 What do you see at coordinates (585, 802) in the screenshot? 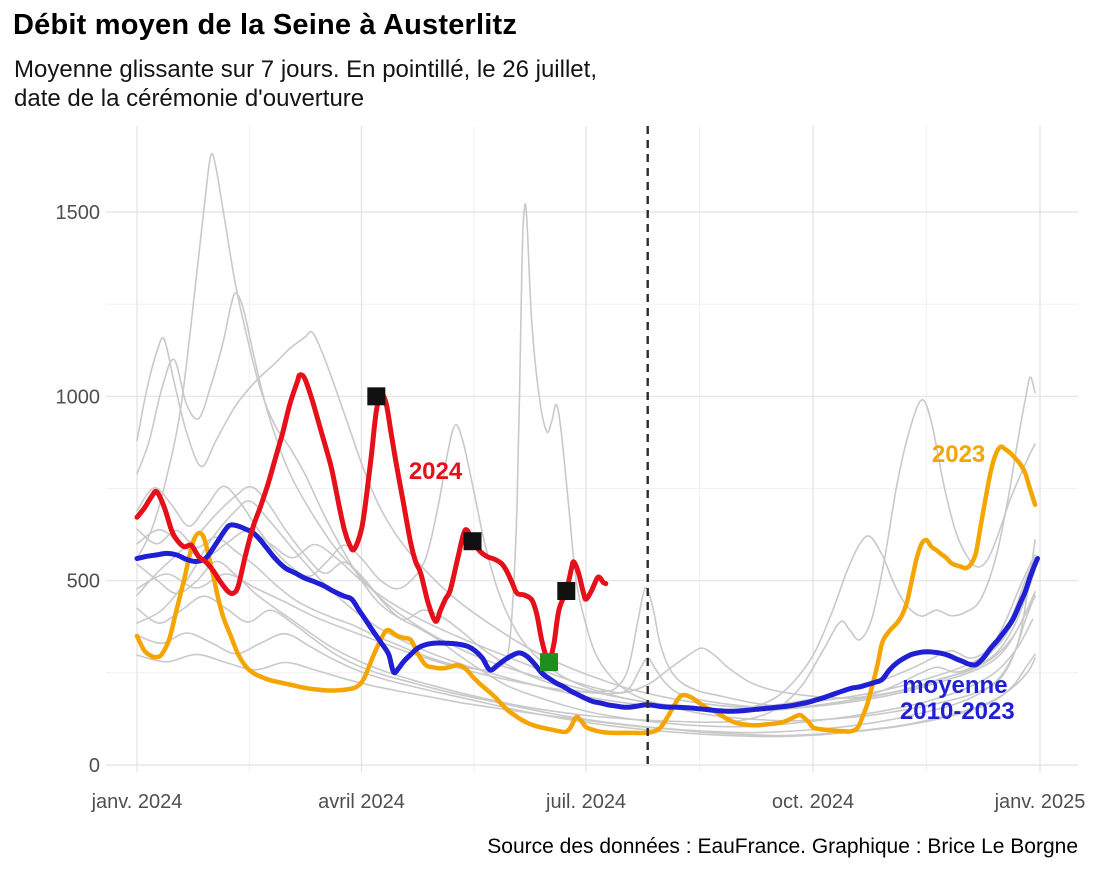
I see `x-tick-label: juil. 2024` at bounding box center [585, 802].